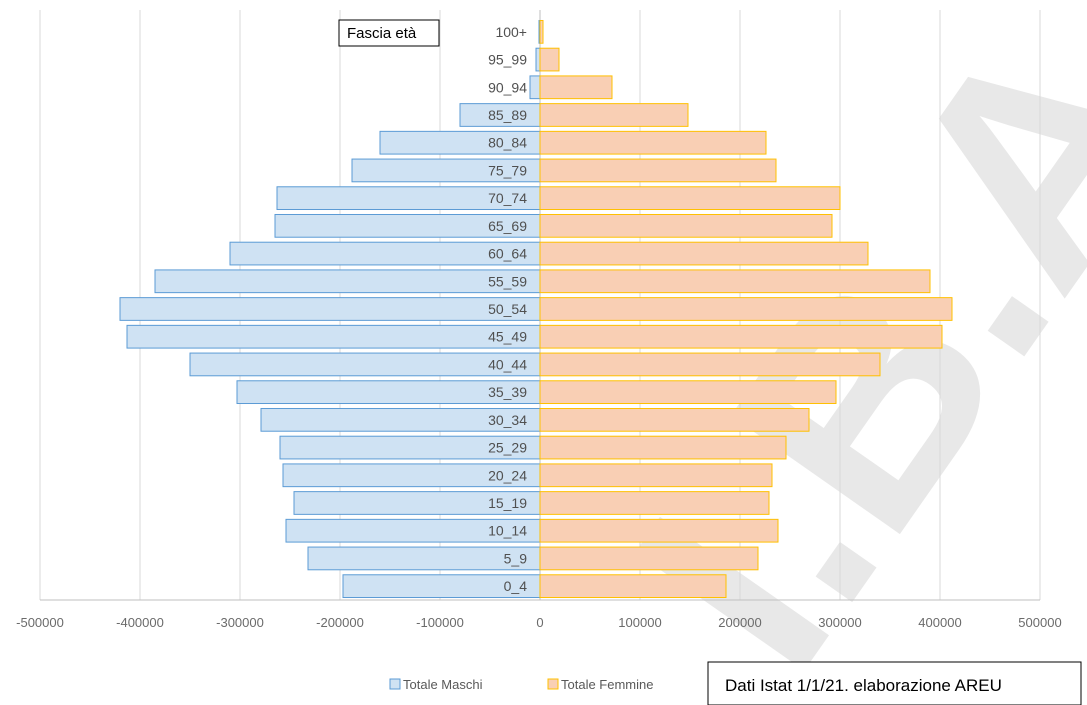 This screenshot has height=705, width=1087. I want to click on legend: Totale Maschi Totale Femmine, so click(521, 684).